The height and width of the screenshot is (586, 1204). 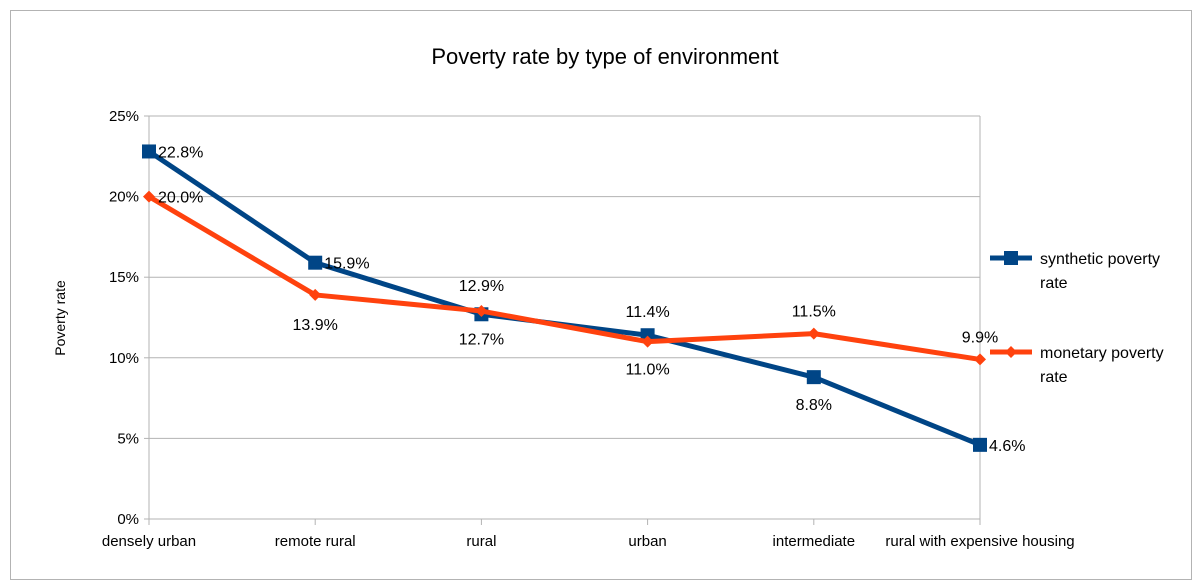 I want to click on data-label: 11.5%, so click(x=814, y=312).